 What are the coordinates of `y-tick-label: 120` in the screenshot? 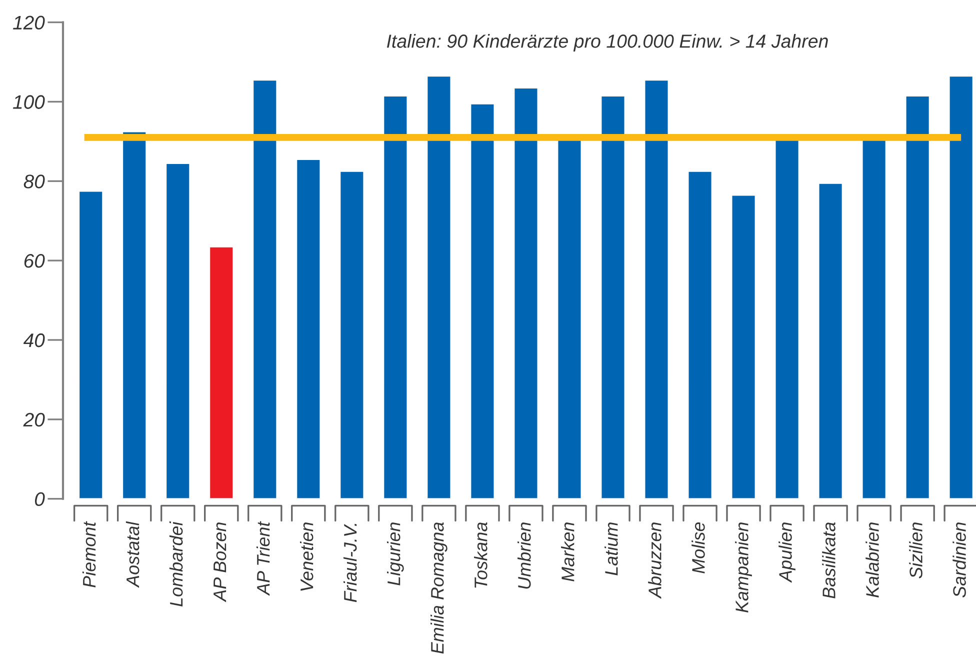 It's located at (29, 23).